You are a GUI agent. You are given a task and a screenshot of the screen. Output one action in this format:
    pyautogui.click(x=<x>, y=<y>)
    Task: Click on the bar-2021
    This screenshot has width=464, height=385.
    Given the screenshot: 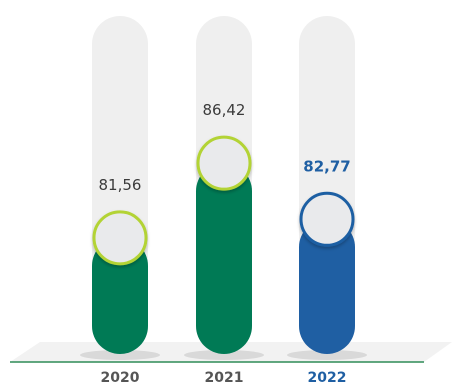 What is the action you would take?
    pyautogui.click(x=224, y=258)
    